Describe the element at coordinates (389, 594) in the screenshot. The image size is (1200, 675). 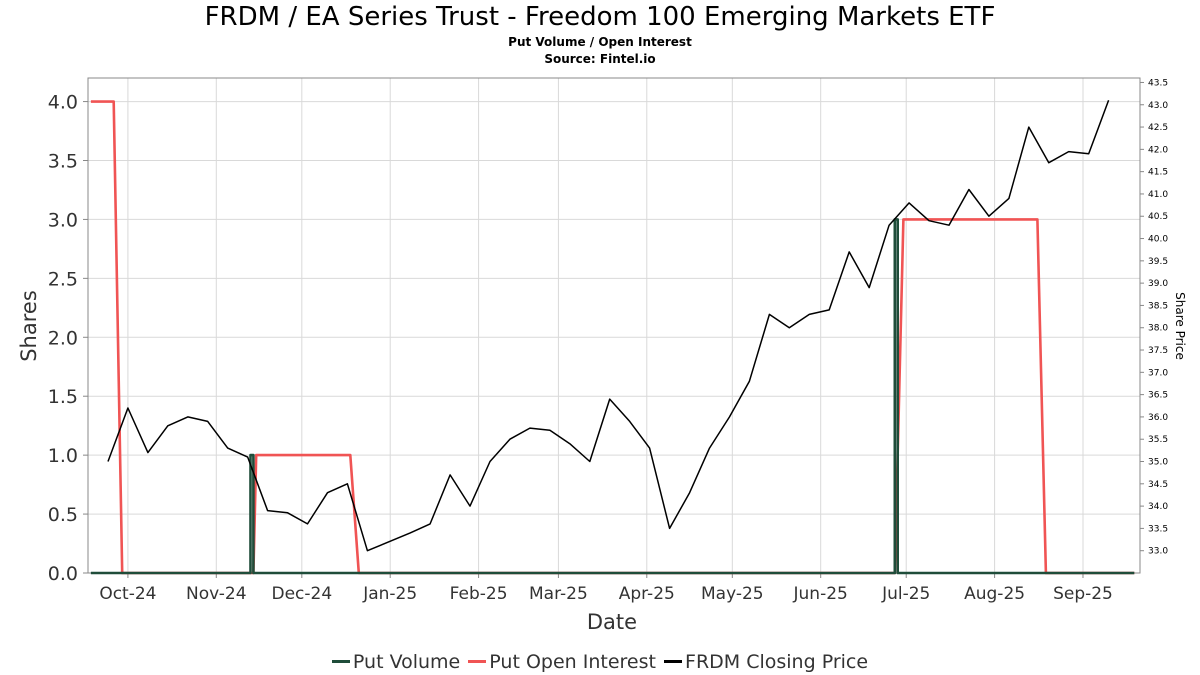
I see `x-tick-label: Jan-25` at that location.